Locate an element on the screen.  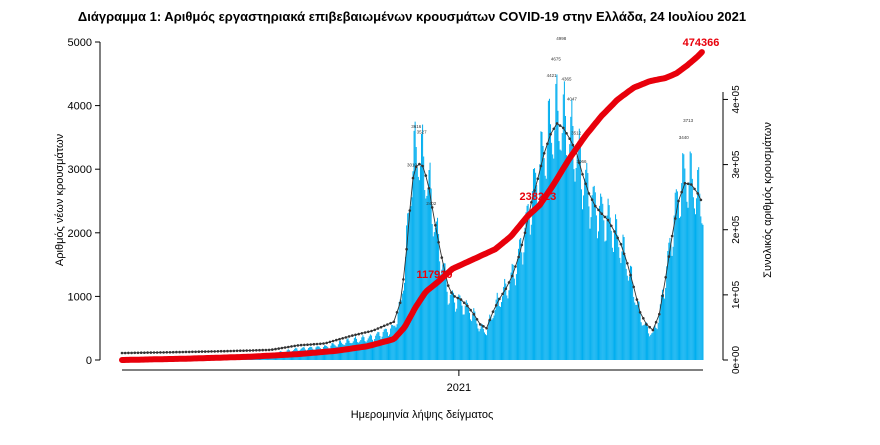
y-tick-label: 3000 is located at coordinates (80, 170).